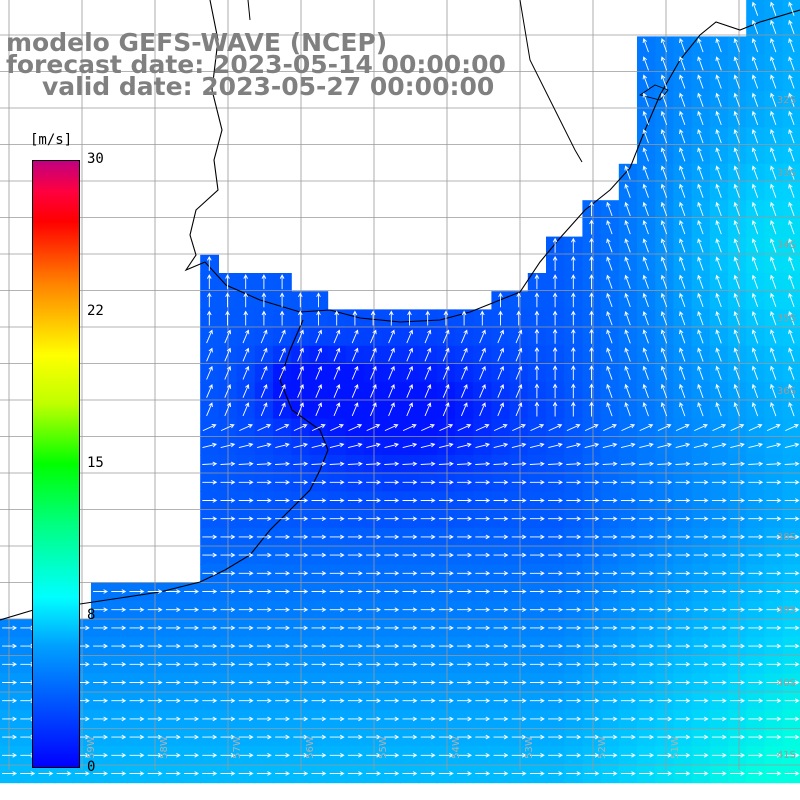 Image resolution: width=800 pixels, height=800 pixels. What do you see at coordinates (383, 747) in the screenshot?
I see `lon-label: 55W` at bounding box center [383, 747].